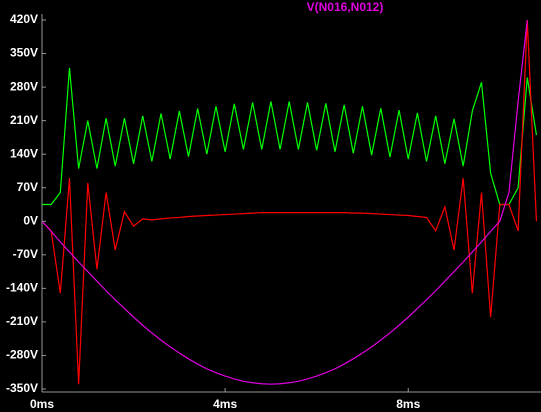 The image size is (541, 412). I want to click on y-tick-label: 420V, so click(24, 19).